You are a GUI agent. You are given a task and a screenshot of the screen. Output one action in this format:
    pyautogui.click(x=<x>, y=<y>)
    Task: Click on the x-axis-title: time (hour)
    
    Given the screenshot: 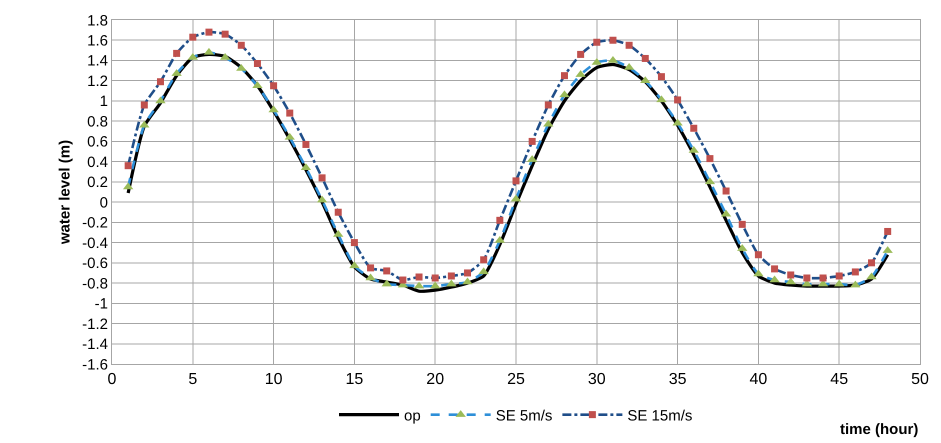 What is the action you would take?
    pyautogui.click(x=879, y=429)
    